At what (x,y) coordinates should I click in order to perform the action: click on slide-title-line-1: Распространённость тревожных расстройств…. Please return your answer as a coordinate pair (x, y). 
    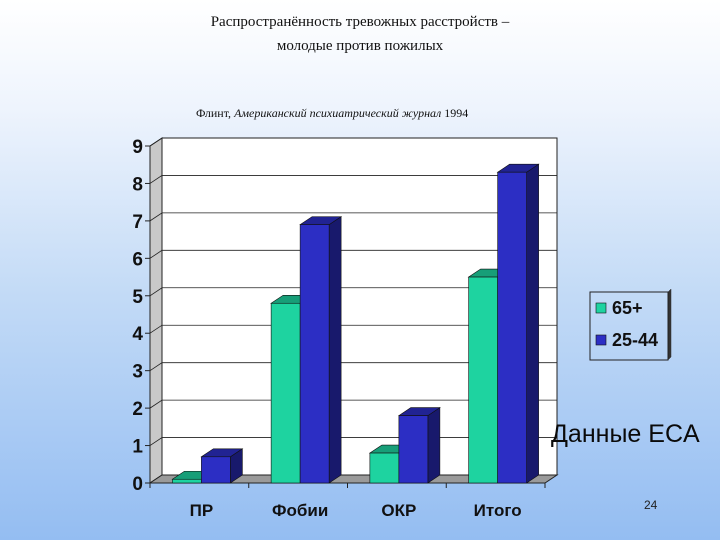
    Looking at the image, I should click on (360, 22).